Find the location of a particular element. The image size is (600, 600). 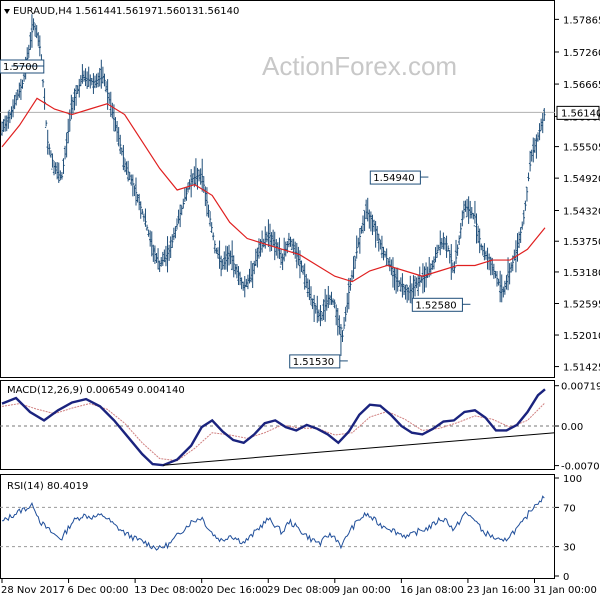

rsi-tick-label: 0 is located at coordinates (566, 577).